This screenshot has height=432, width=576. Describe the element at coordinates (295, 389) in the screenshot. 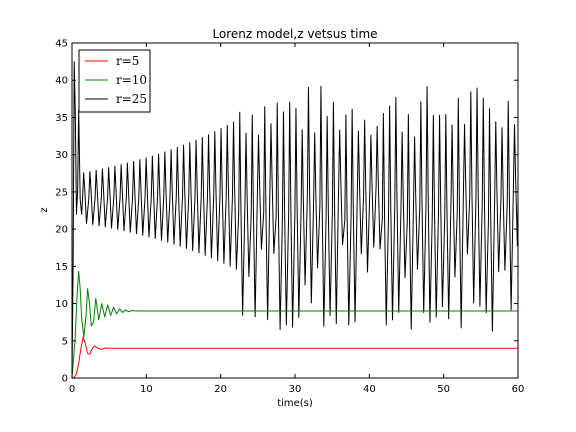

I see `x-tick-label: 30` at that location.